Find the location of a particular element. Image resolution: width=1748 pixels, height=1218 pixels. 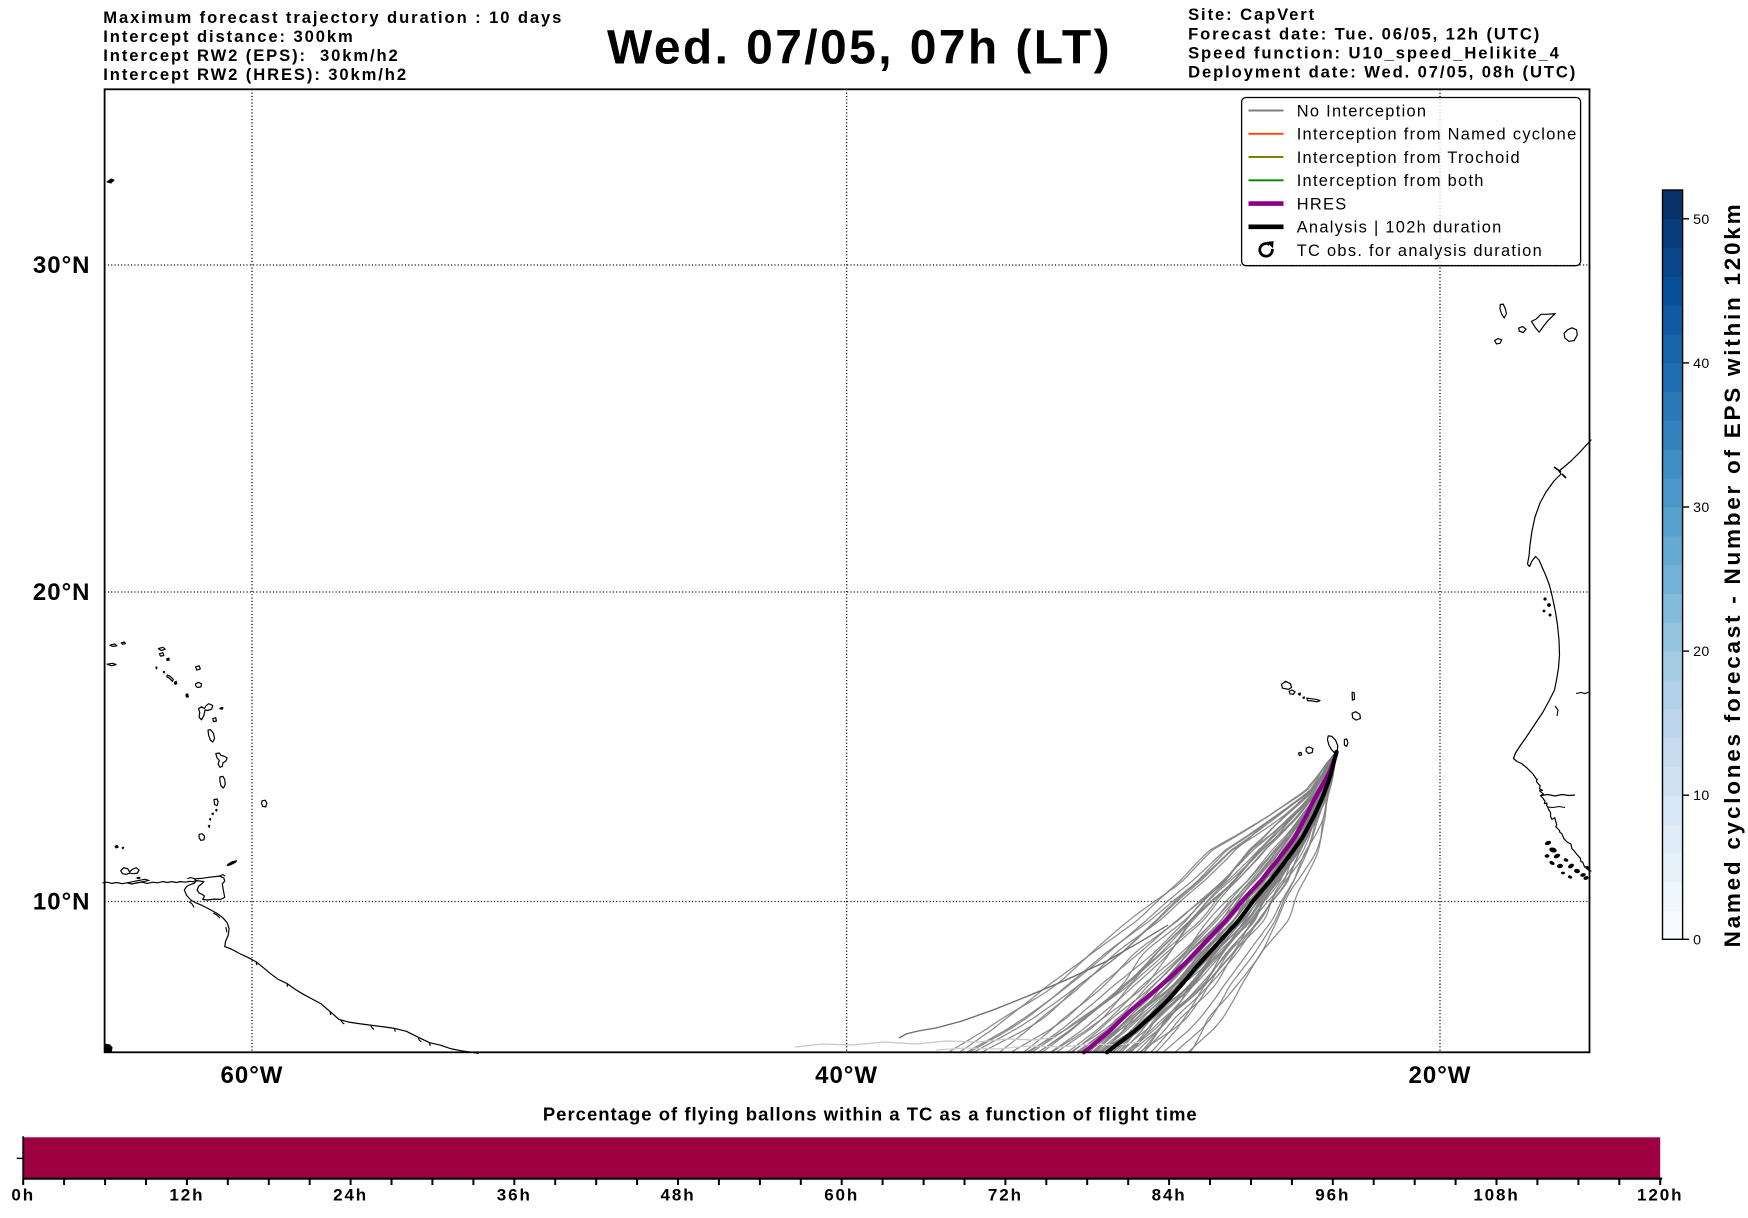

svg-text: 36h is located at coordinates (514, 1195).